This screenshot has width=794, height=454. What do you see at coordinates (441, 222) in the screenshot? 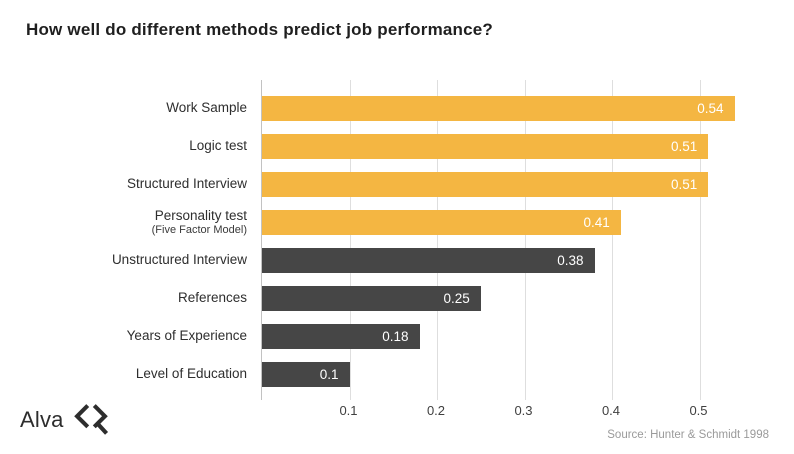
I see `bar: 0.41` at bounding box center [441, 222].